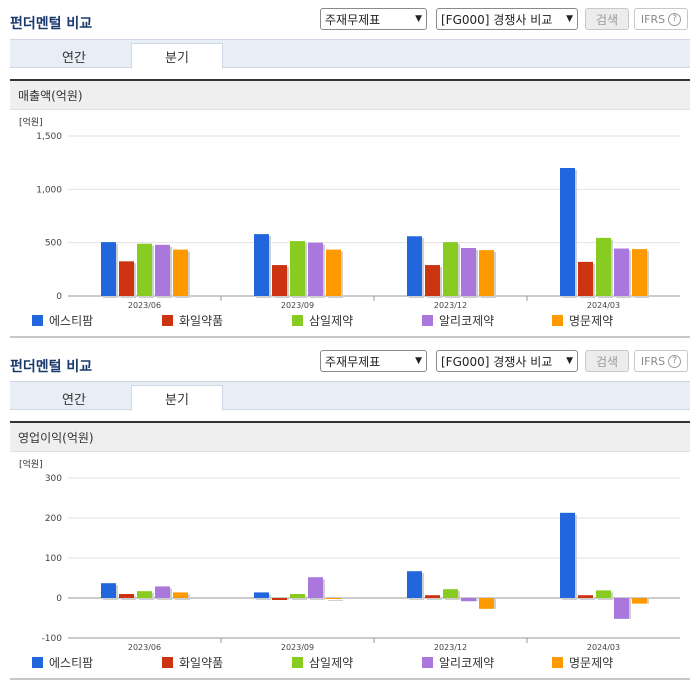 This screenshot has height=684, width=696. I want to click on bar-2024-03-s0, so click(567, 232).